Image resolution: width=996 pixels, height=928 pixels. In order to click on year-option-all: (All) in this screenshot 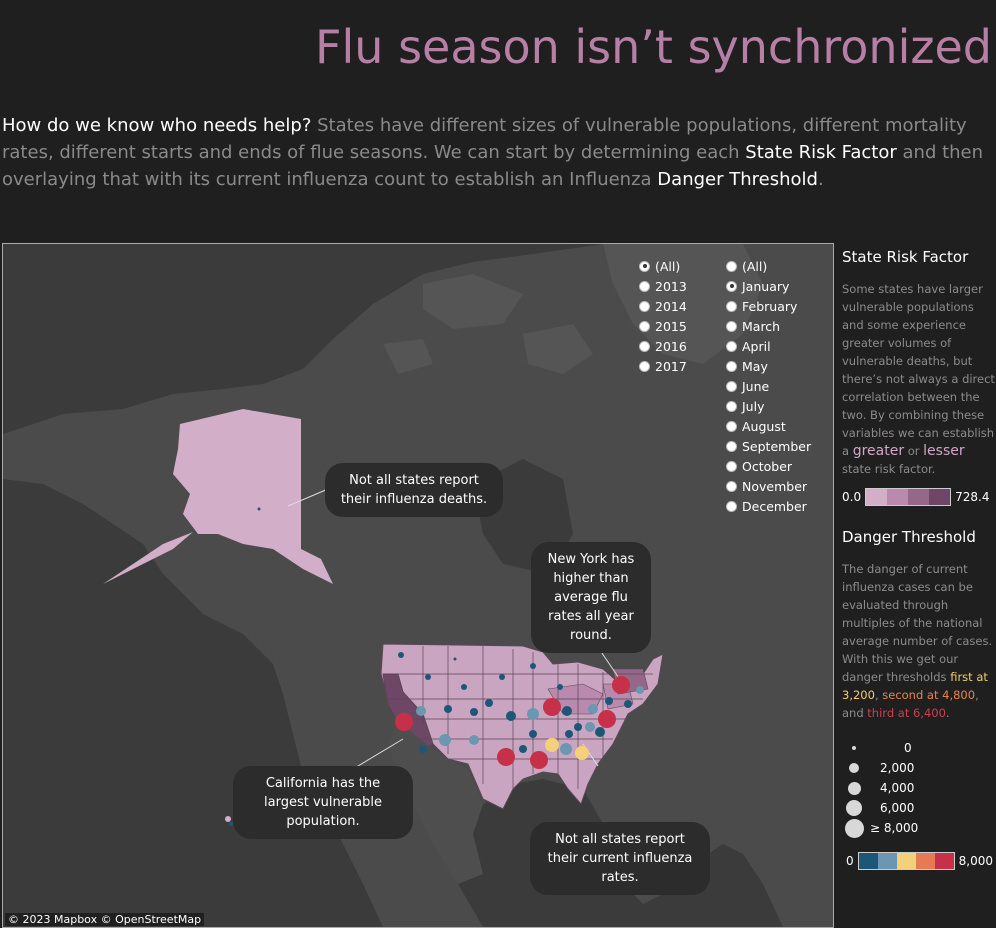, I will do `click(663, 266)`.